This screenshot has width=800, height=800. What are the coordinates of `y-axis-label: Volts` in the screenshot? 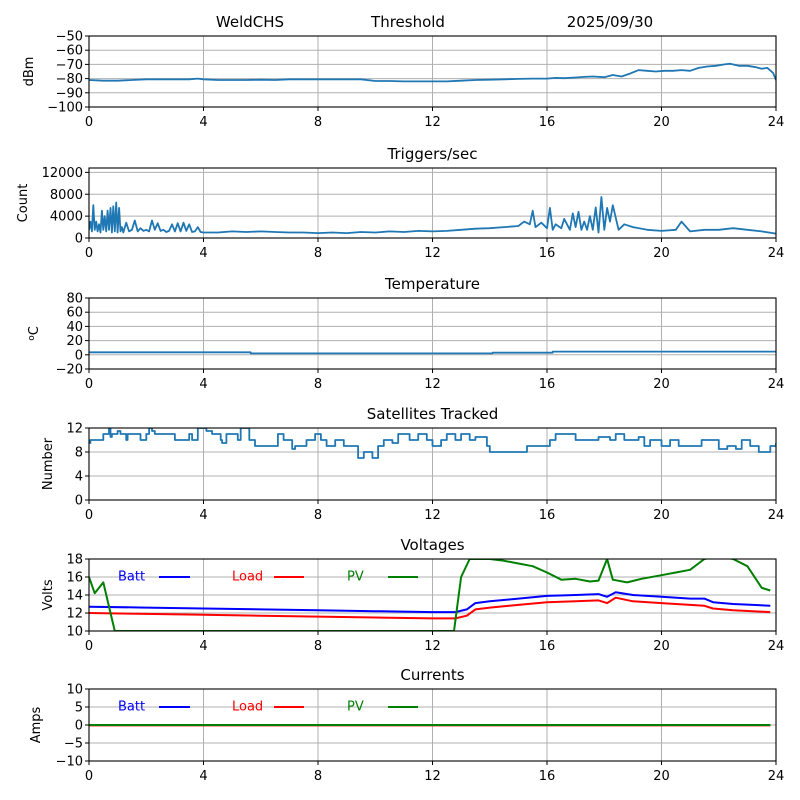 It's located at (48, 595).